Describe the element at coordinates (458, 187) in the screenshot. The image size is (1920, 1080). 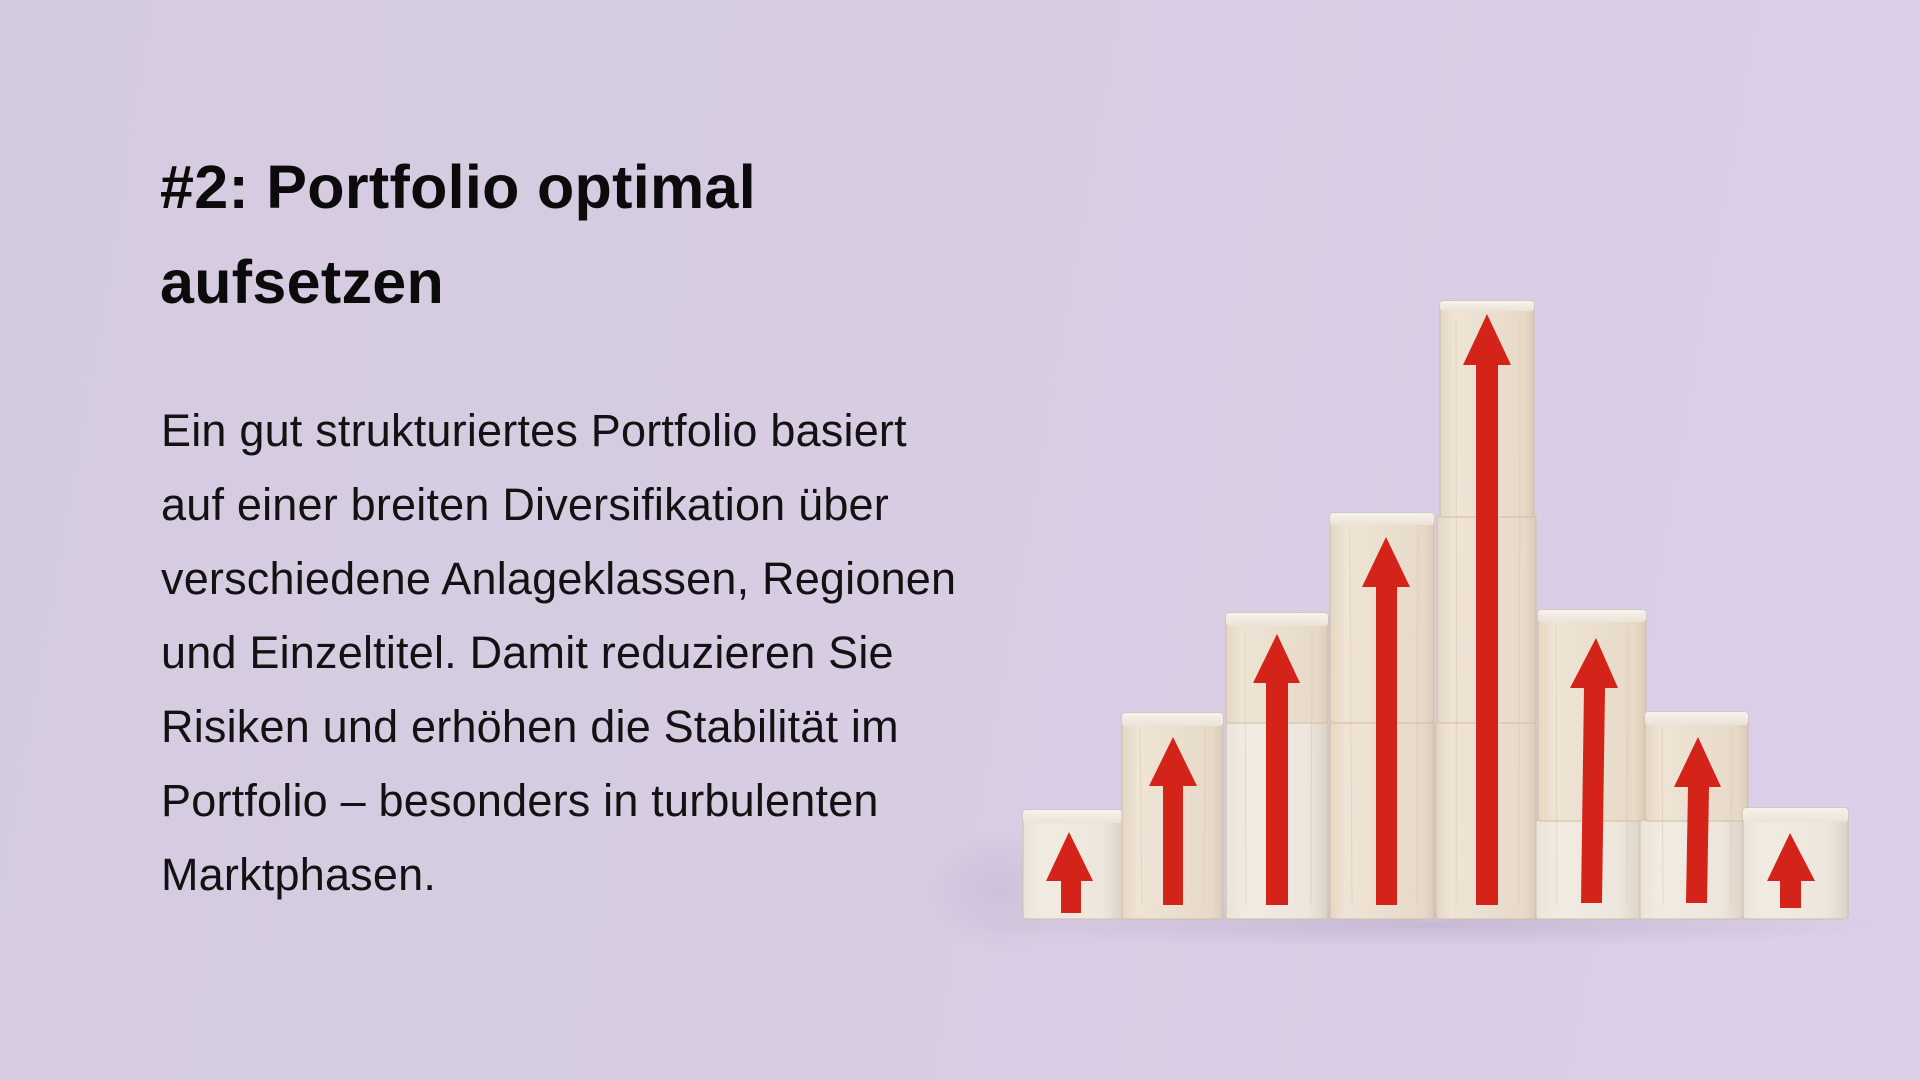
I see `title-line-1: #2: Portfolio optimal` at that location.